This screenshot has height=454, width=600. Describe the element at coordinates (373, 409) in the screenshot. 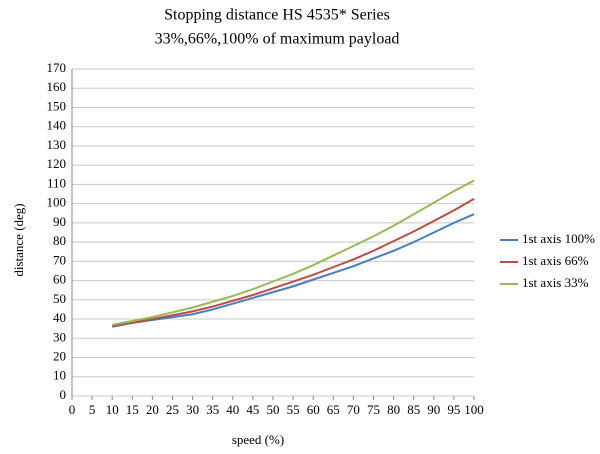

I see `x-tick-label: 75` at that location.